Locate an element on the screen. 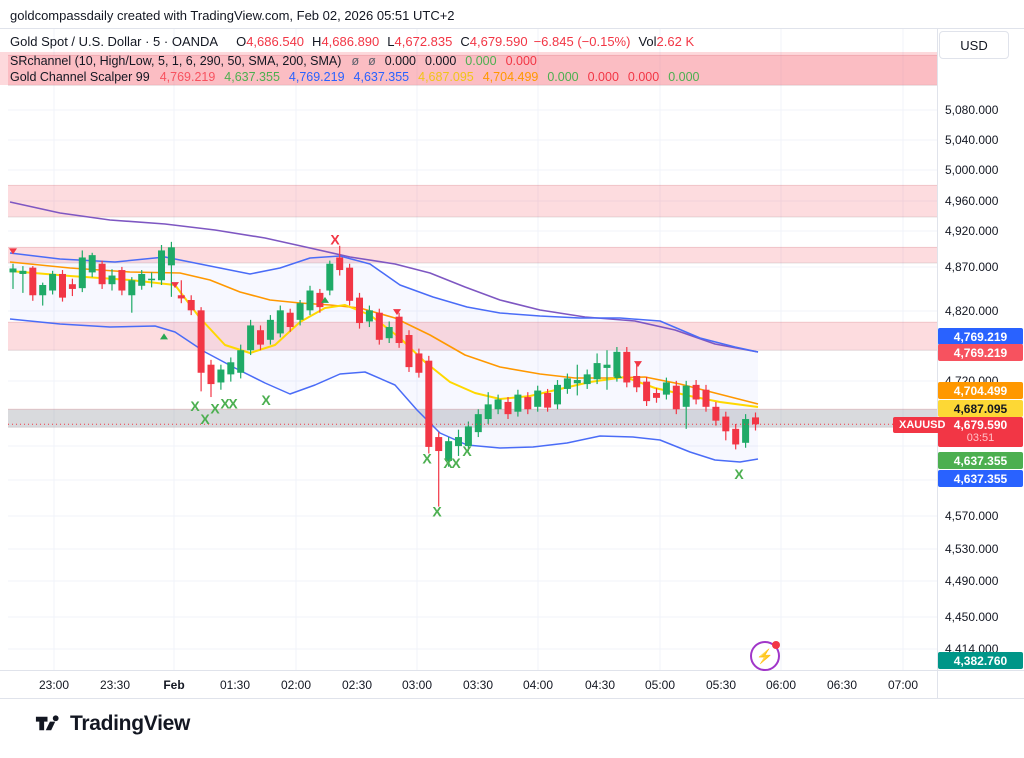  time-axis-label: 03:00 is located at coordinates (417, 685).